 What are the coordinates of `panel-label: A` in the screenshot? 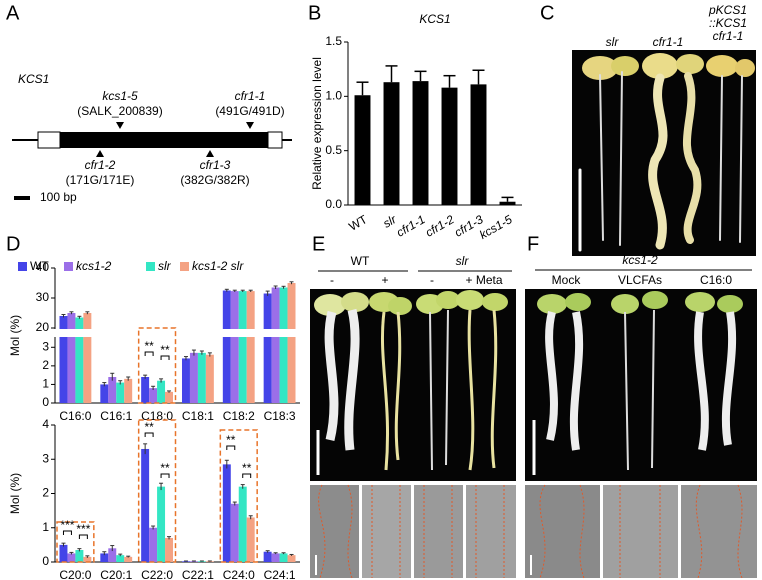 It's located at (13, 13).